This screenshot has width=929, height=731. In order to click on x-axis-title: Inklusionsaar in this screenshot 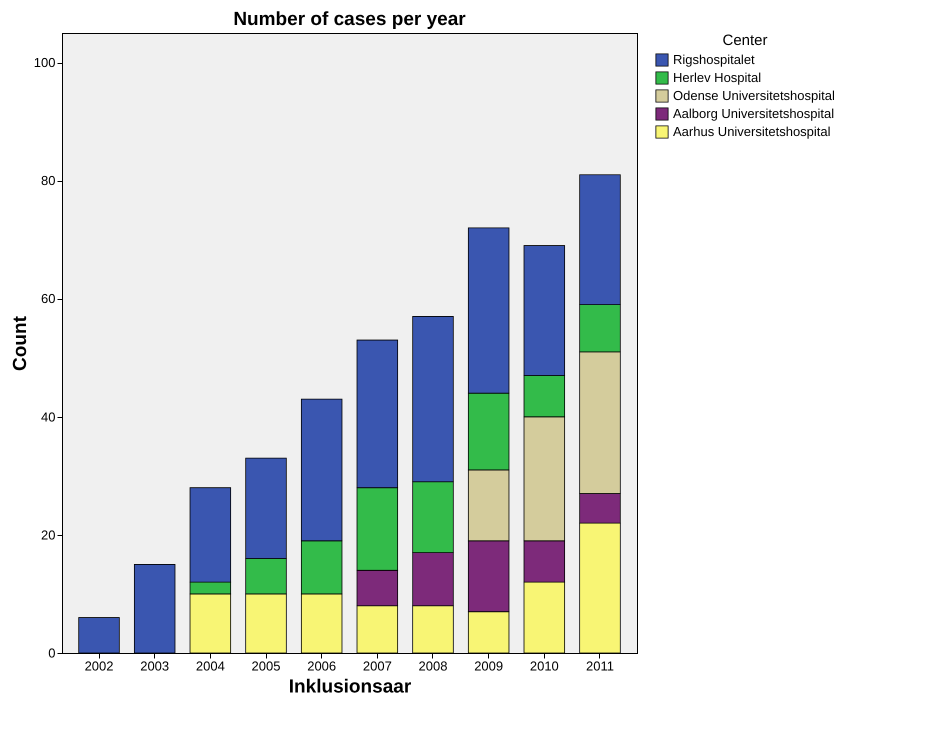, I will do `click(350, 687)`.